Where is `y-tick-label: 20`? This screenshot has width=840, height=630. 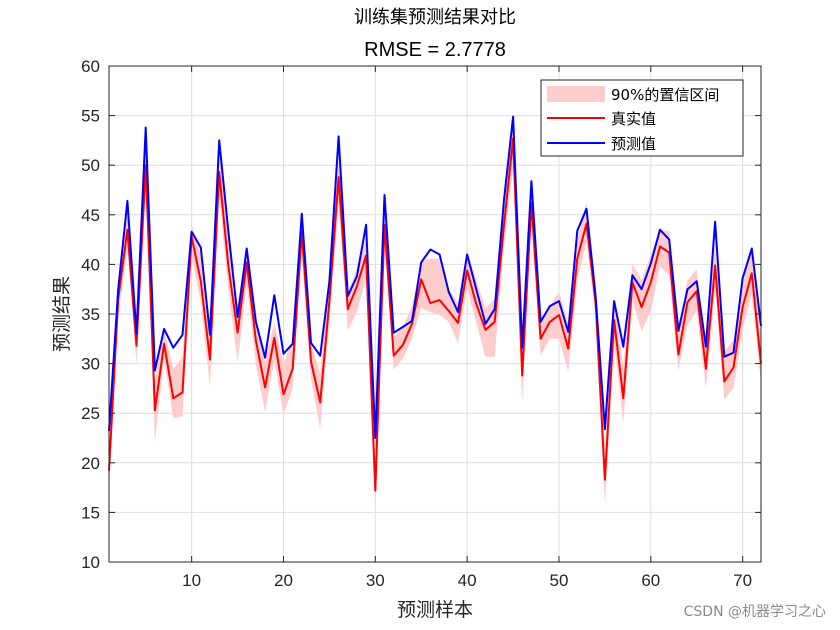
y-tick-label: 20 is located at coordinates (90, 463).